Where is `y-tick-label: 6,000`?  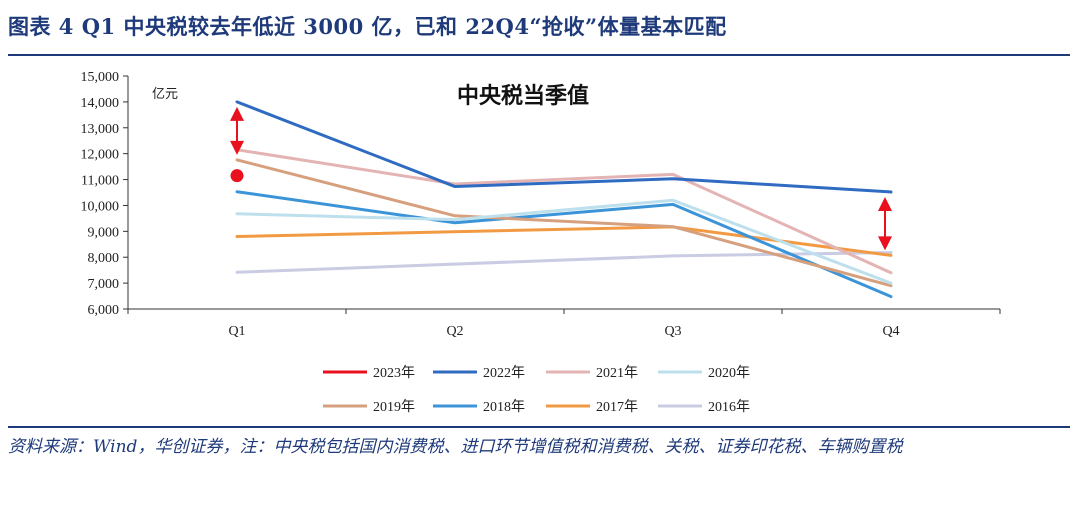 y-tick-label: 6,000 is located at coordinates (104, 310).